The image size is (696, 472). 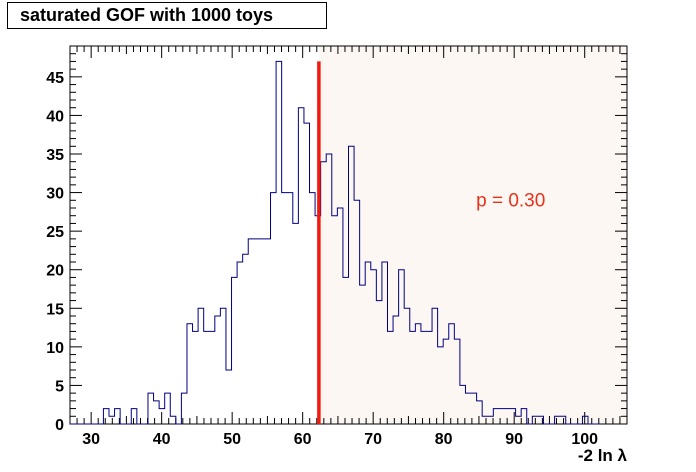 What do you see at coordinates (55, 348) in the screenshot?
I see `y-tick-label: 10` at bounding box center [55, 348].